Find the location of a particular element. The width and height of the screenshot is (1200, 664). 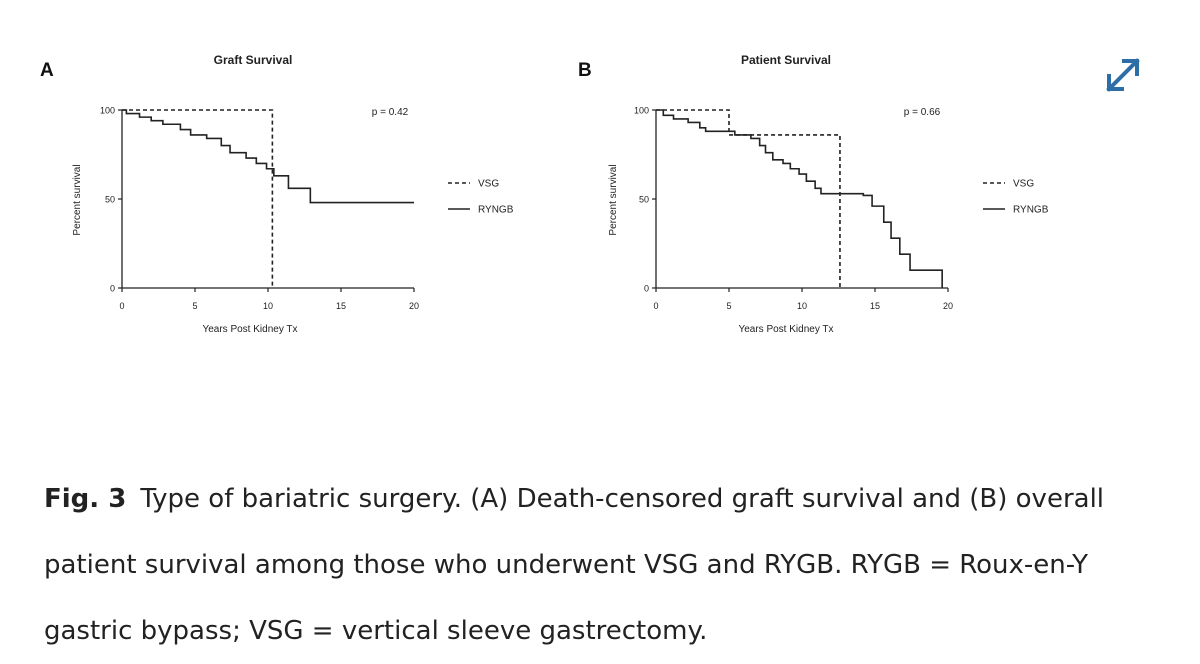

figure-label: Fig. 3 is located at coordinates (85, 499).